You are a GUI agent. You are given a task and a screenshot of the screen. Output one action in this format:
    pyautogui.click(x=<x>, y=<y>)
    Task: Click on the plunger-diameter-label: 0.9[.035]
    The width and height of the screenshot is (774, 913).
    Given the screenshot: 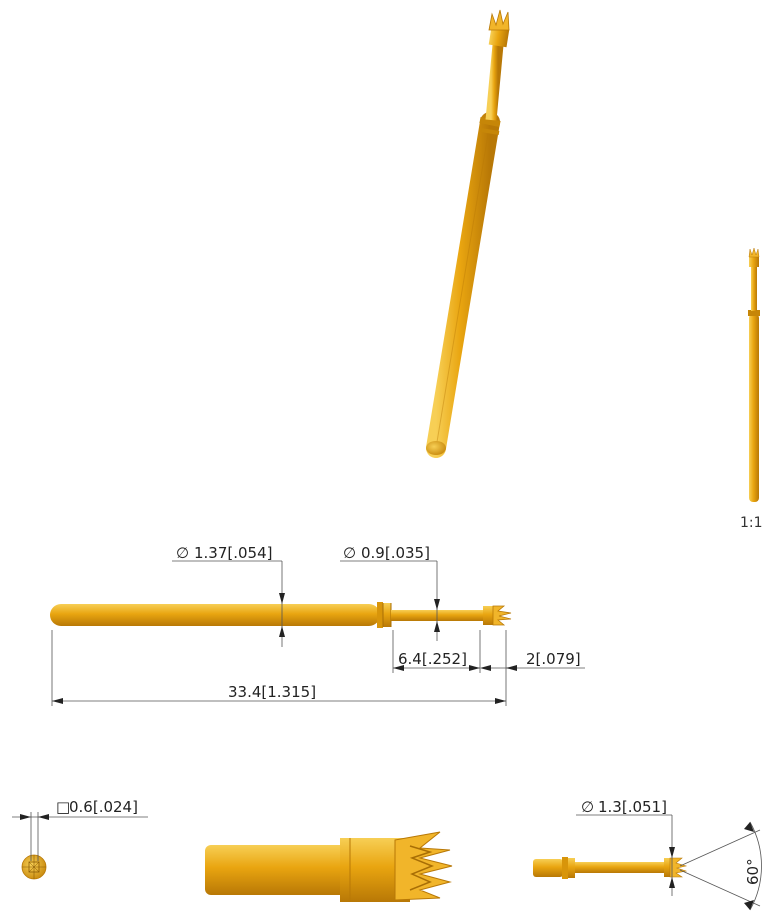 What is the action you would take?
    pyautogui.click(x=395, y=553)
    